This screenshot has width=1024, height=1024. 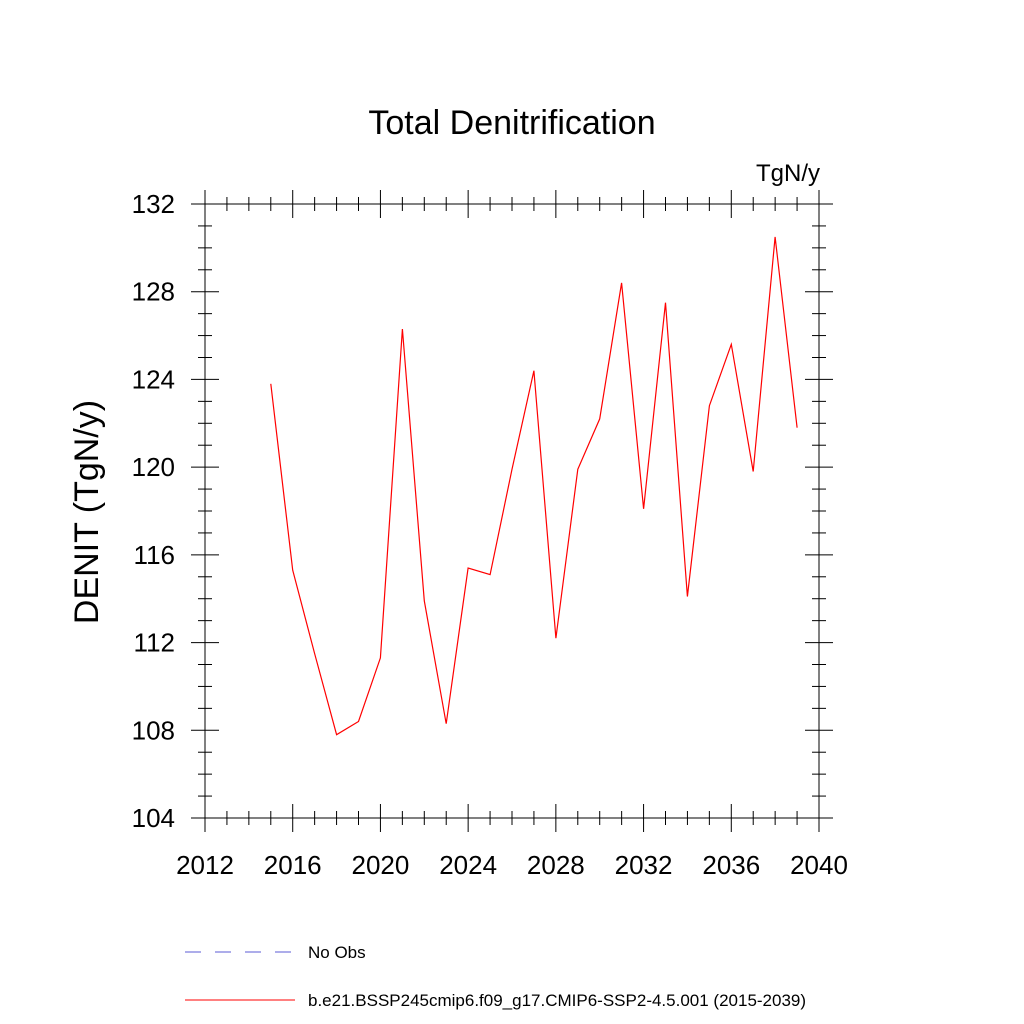 What do you see at coordinates (788, 173) in the screenshot?
I see `units-label: TgN/y` at bounding box center [788, 173].